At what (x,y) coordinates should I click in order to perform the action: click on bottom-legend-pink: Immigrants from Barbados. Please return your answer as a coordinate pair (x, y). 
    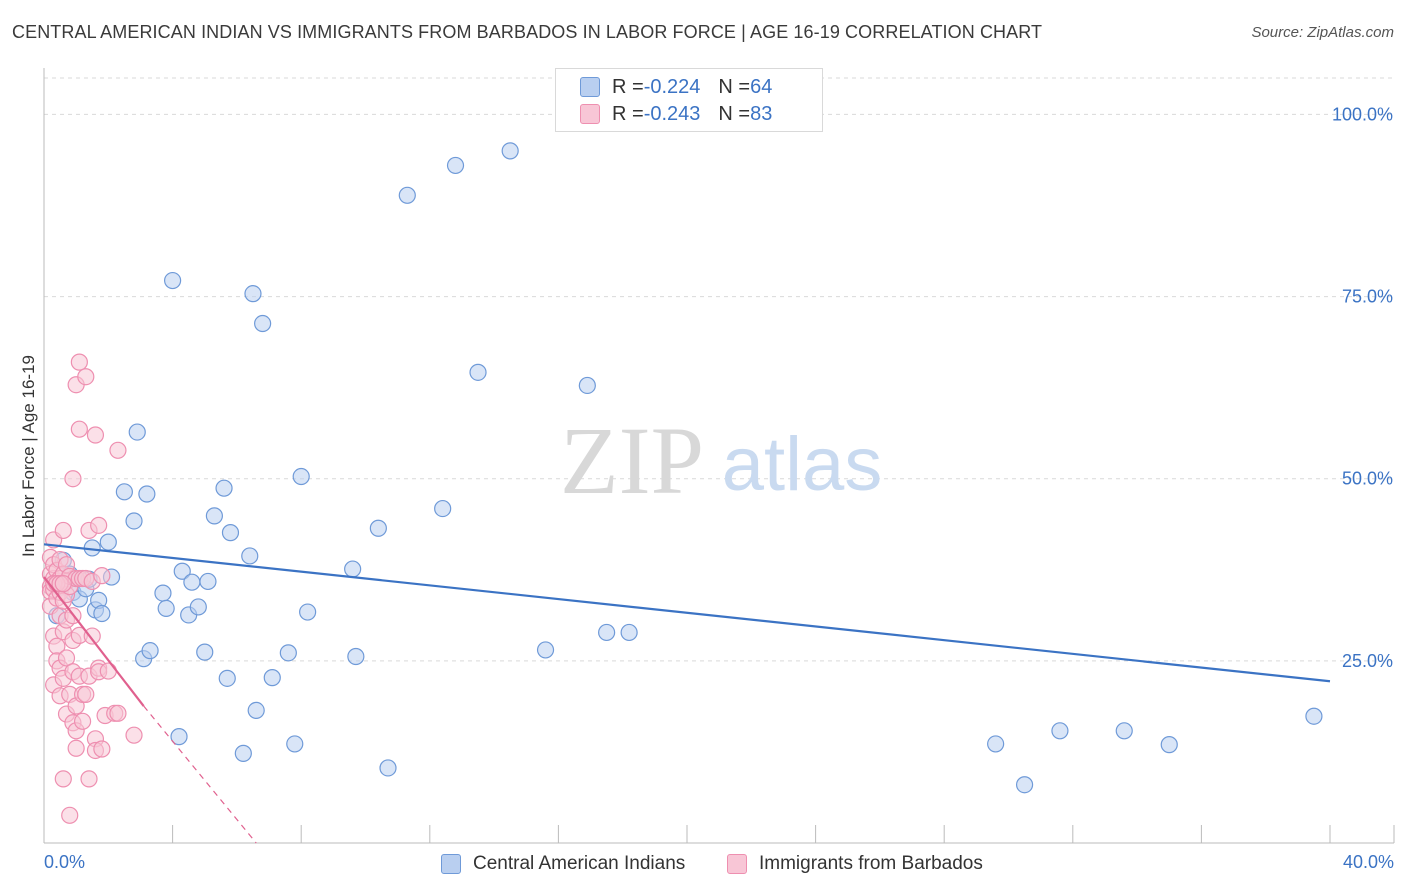
    Looking at the image, I should click on (855, 864).